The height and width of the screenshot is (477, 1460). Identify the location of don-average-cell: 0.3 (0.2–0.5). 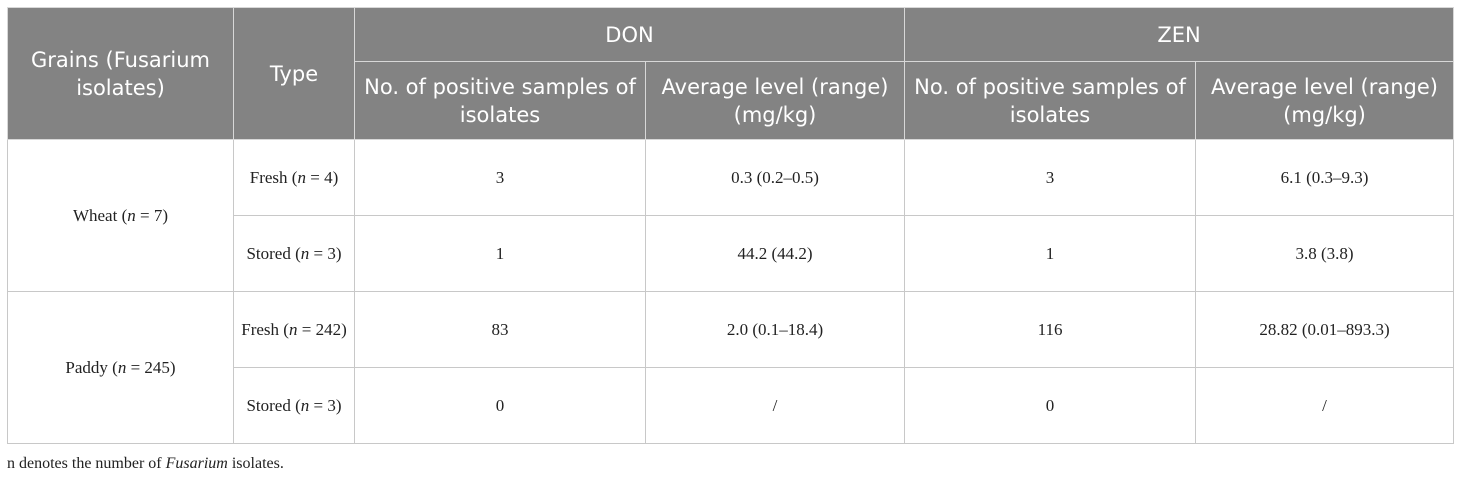
(775, 177).